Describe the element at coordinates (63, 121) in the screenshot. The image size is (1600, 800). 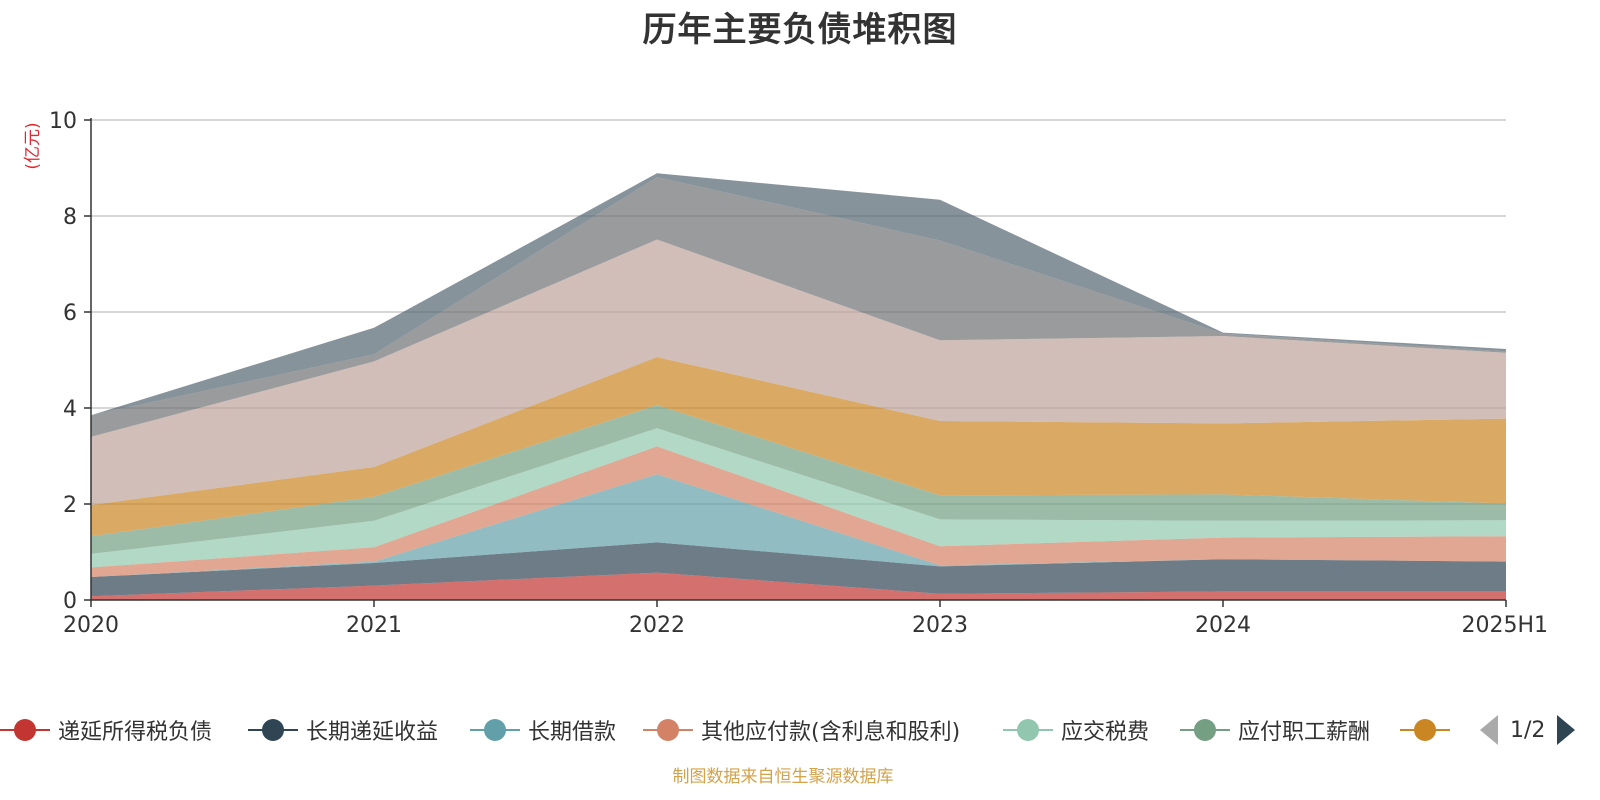
I see `y-tick-label: 10` at that location.